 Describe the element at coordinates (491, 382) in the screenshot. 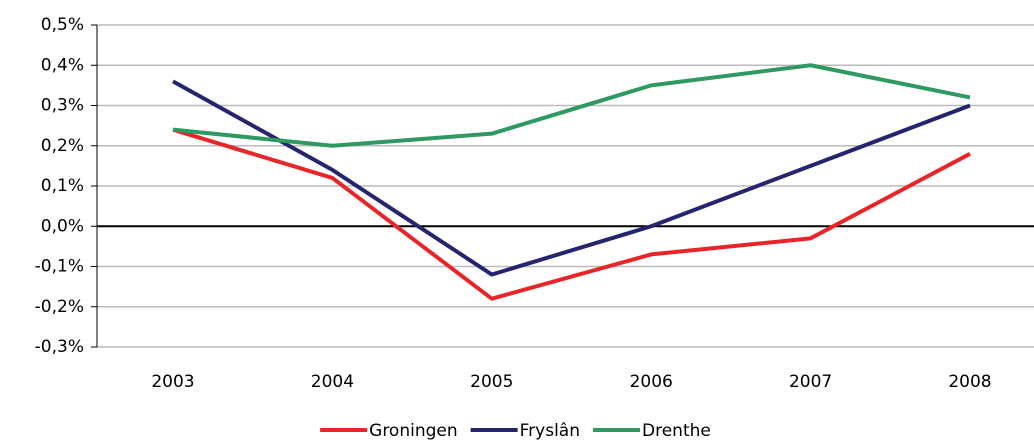

I see `x-tick-label: 2005` at that location.